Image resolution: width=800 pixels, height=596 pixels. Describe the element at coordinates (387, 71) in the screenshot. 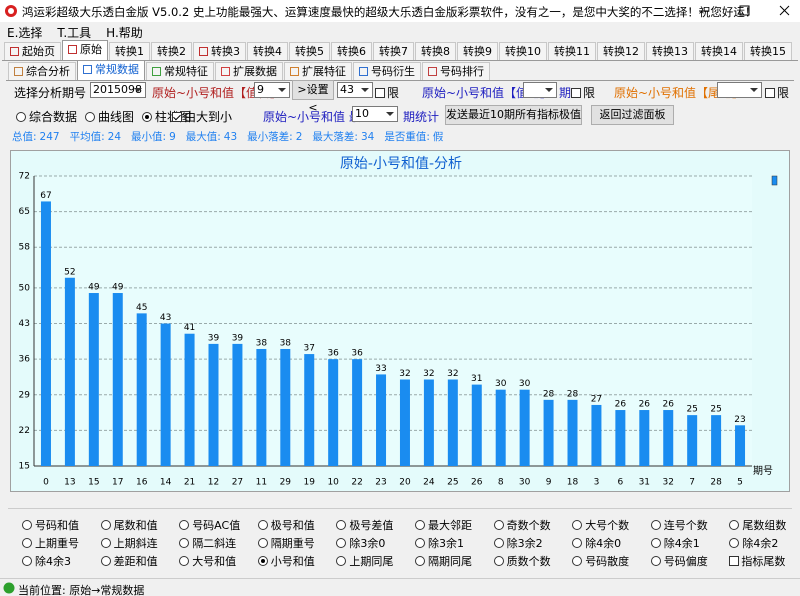

I see `subtab: 号码衍生` at that location.